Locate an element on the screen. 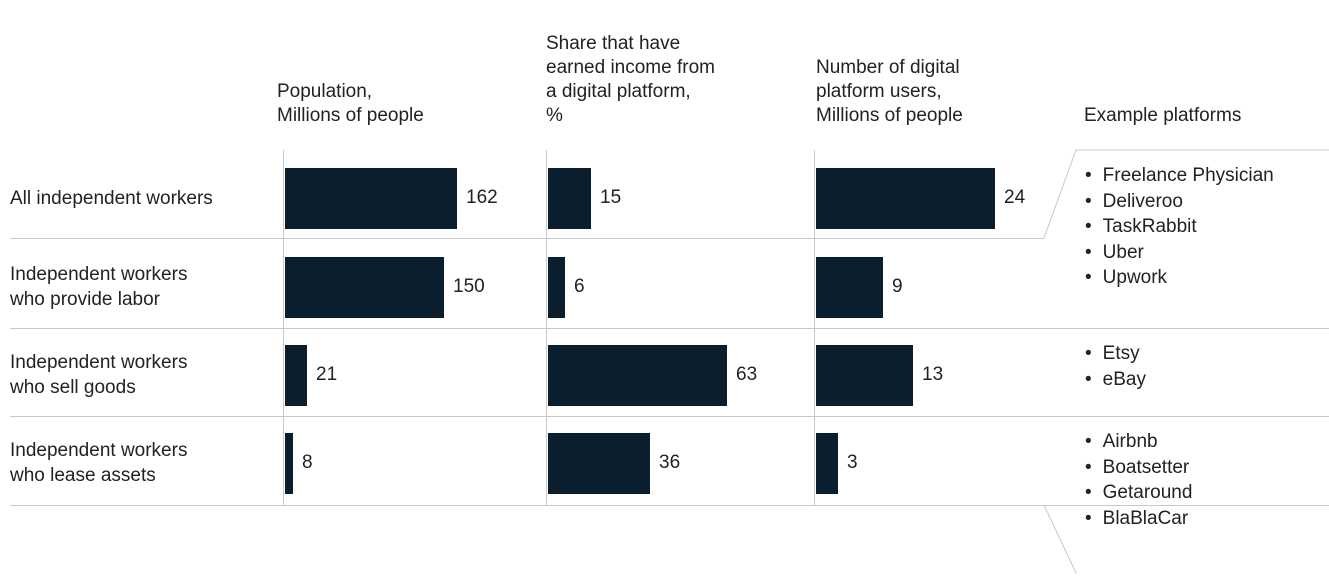  platform-item: Uber is located at coordinates (1179, 253).